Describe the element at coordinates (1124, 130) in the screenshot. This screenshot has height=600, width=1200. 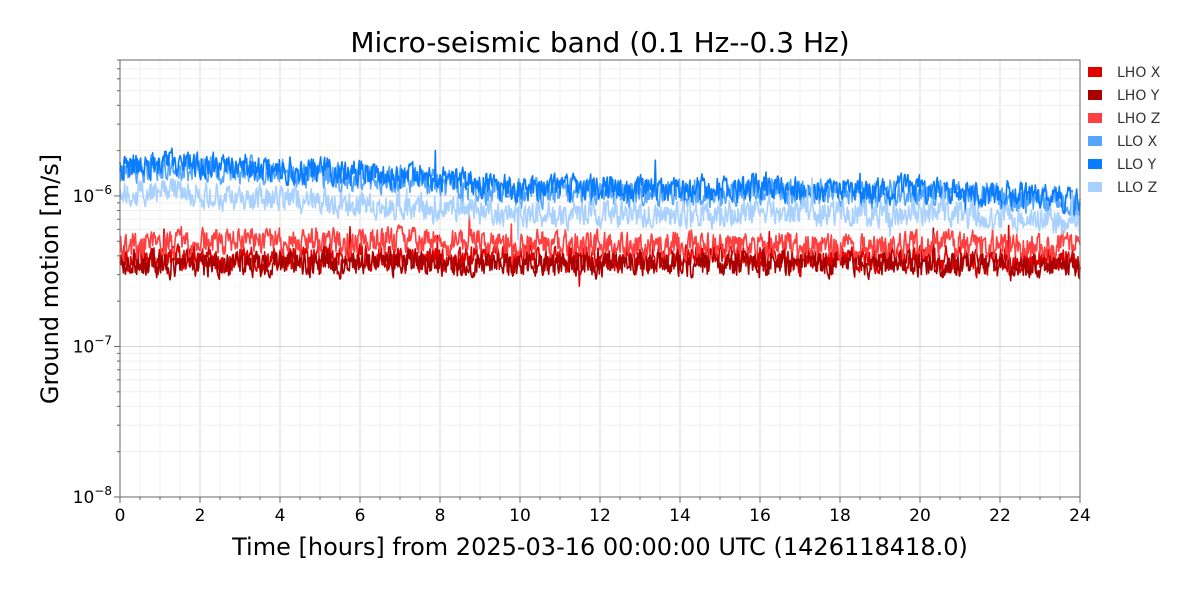
I see `legend: LHO X LHO Y LHO Z LLO X LLO Y LLO Z` at that location.